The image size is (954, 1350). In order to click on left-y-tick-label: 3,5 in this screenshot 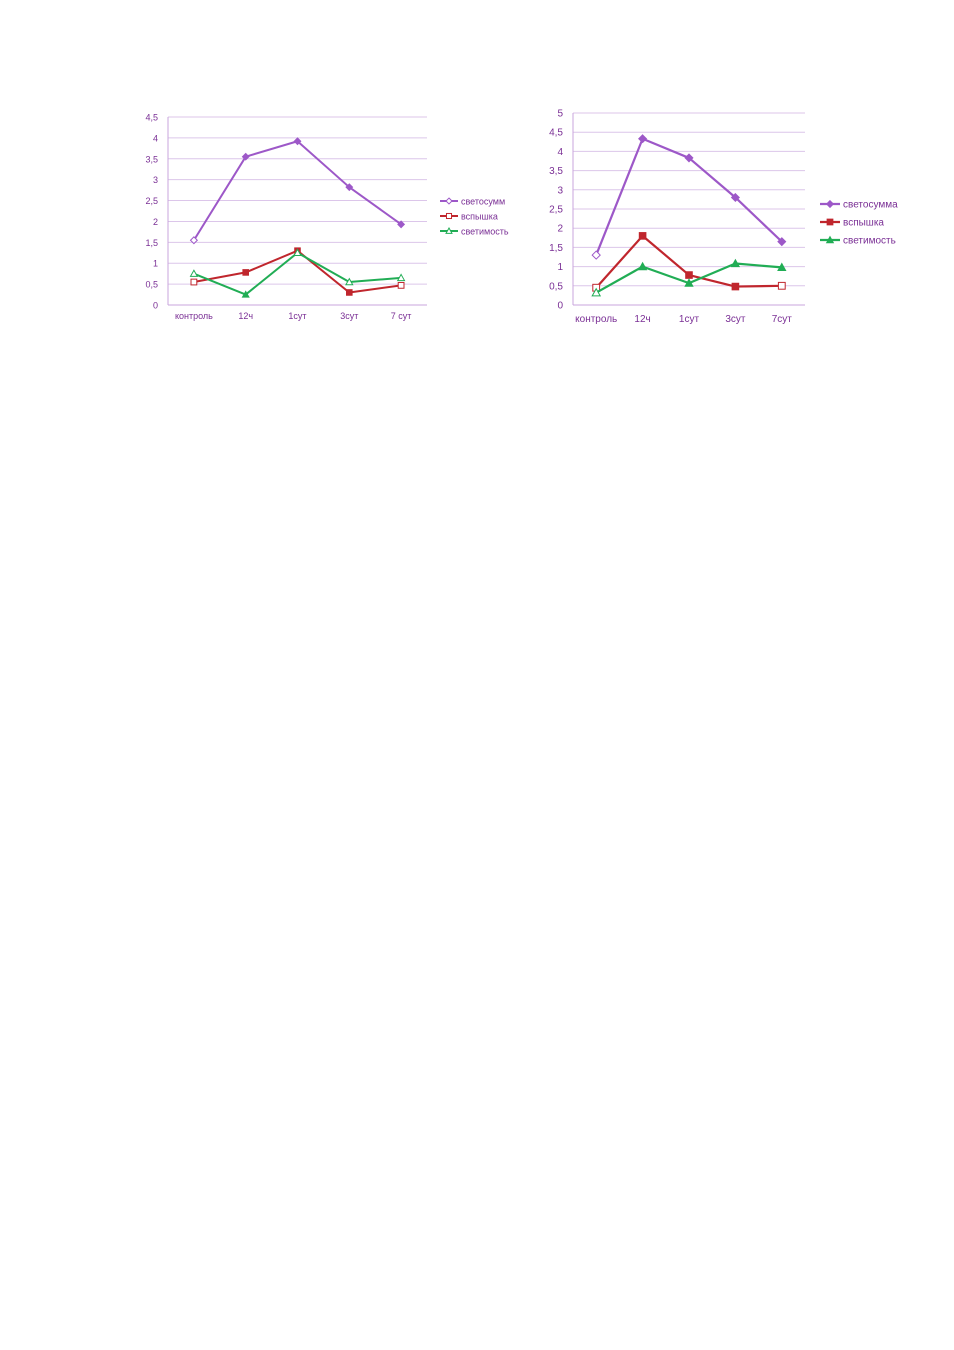, I will do `click(151, 159)`.